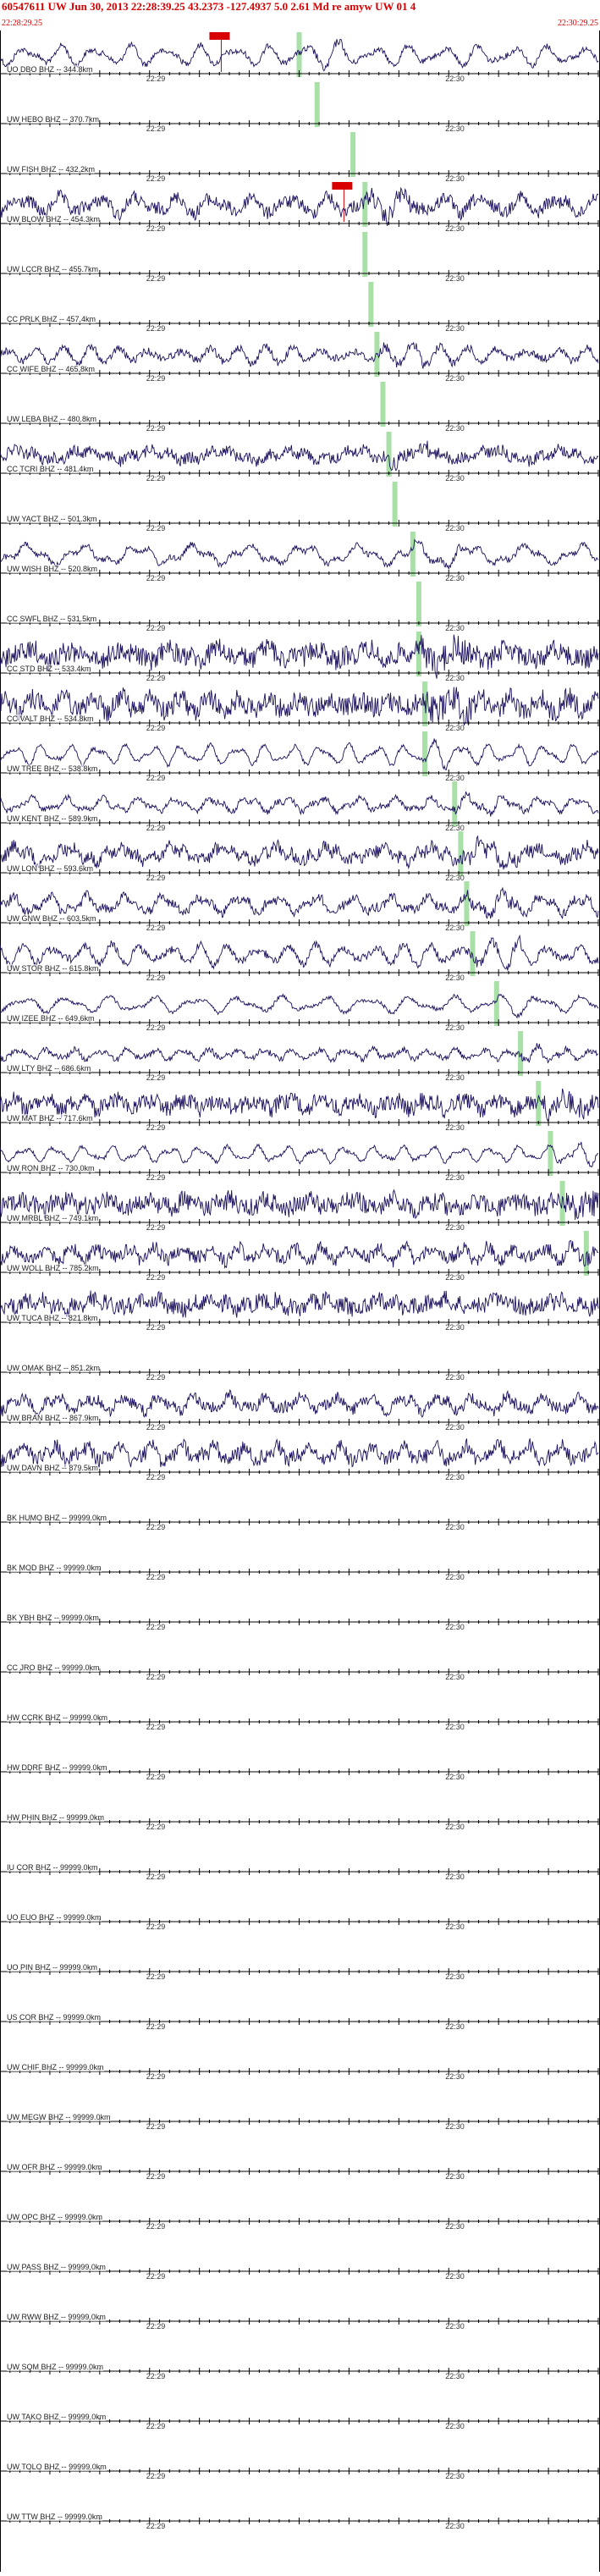 Image resolution: width=600 pixels, height=2576 pixels. Describe the element at coordinates (577, 24) in the screenshot. I see `end-time-label: 22:30:29.25` at that location.